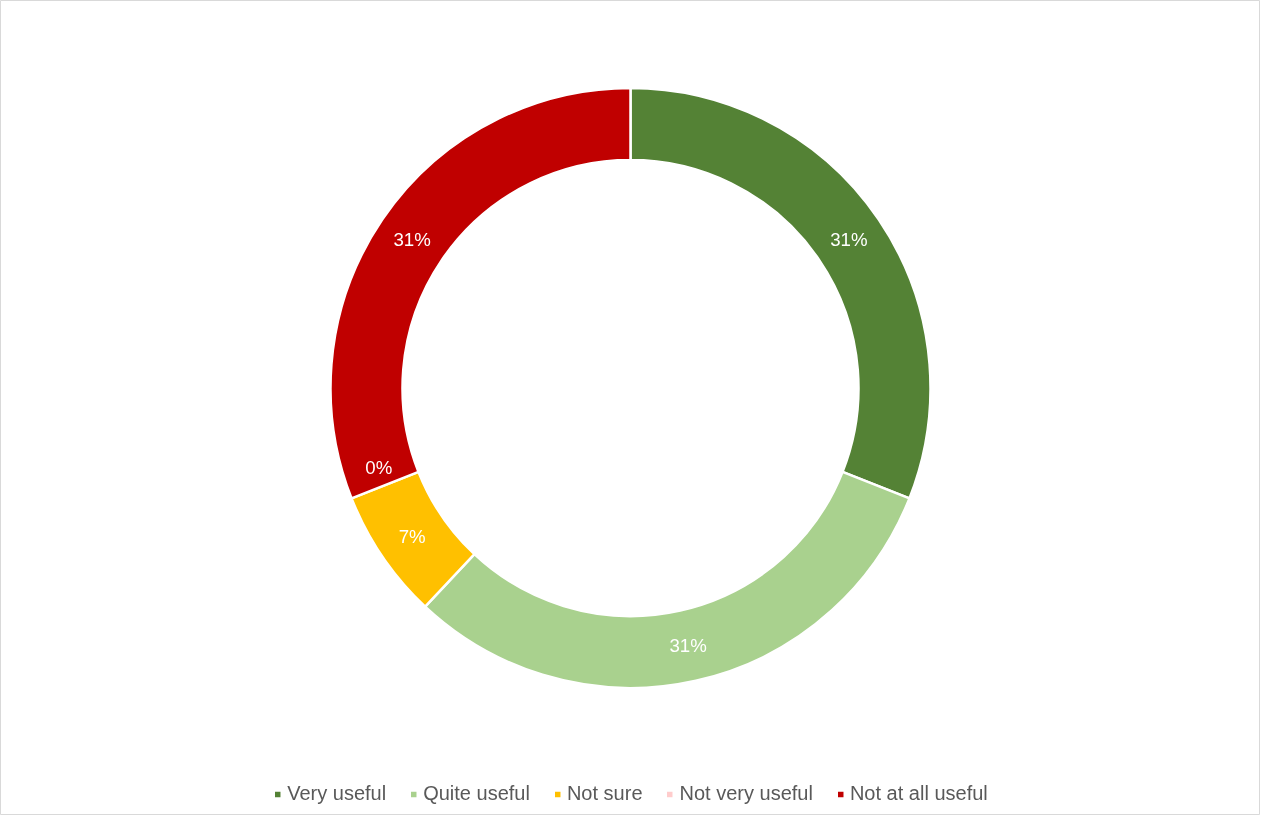 The height and width of the screenshot is (819, 1263). I want to click on legend-label: Not sure, so click(604, 793).